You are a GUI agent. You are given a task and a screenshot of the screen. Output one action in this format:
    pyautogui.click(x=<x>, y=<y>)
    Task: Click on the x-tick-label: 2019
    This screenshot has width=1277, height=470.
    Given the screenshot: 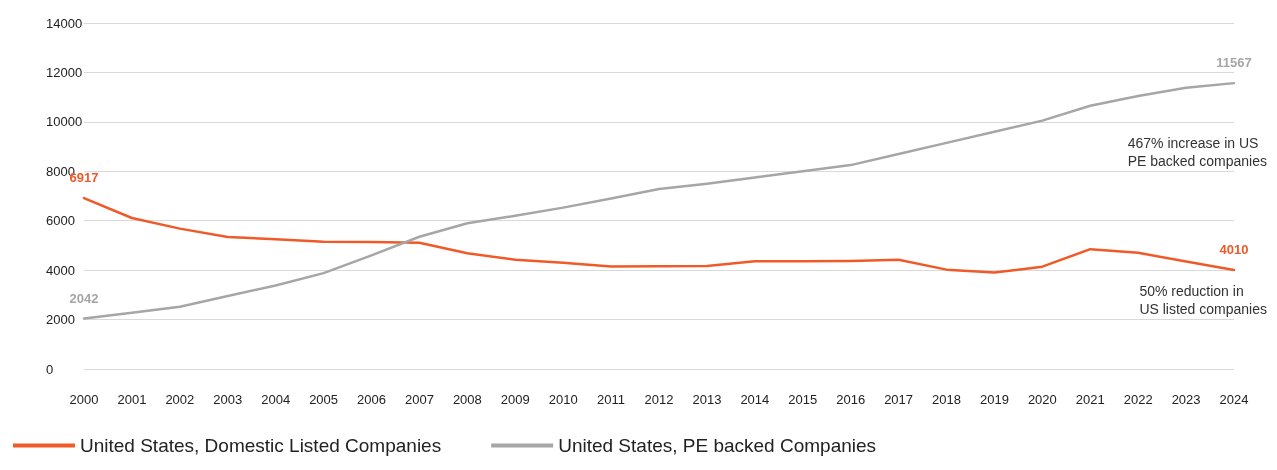 What is the action you would take?
    pyautogui.click(x=994, y=399)
    